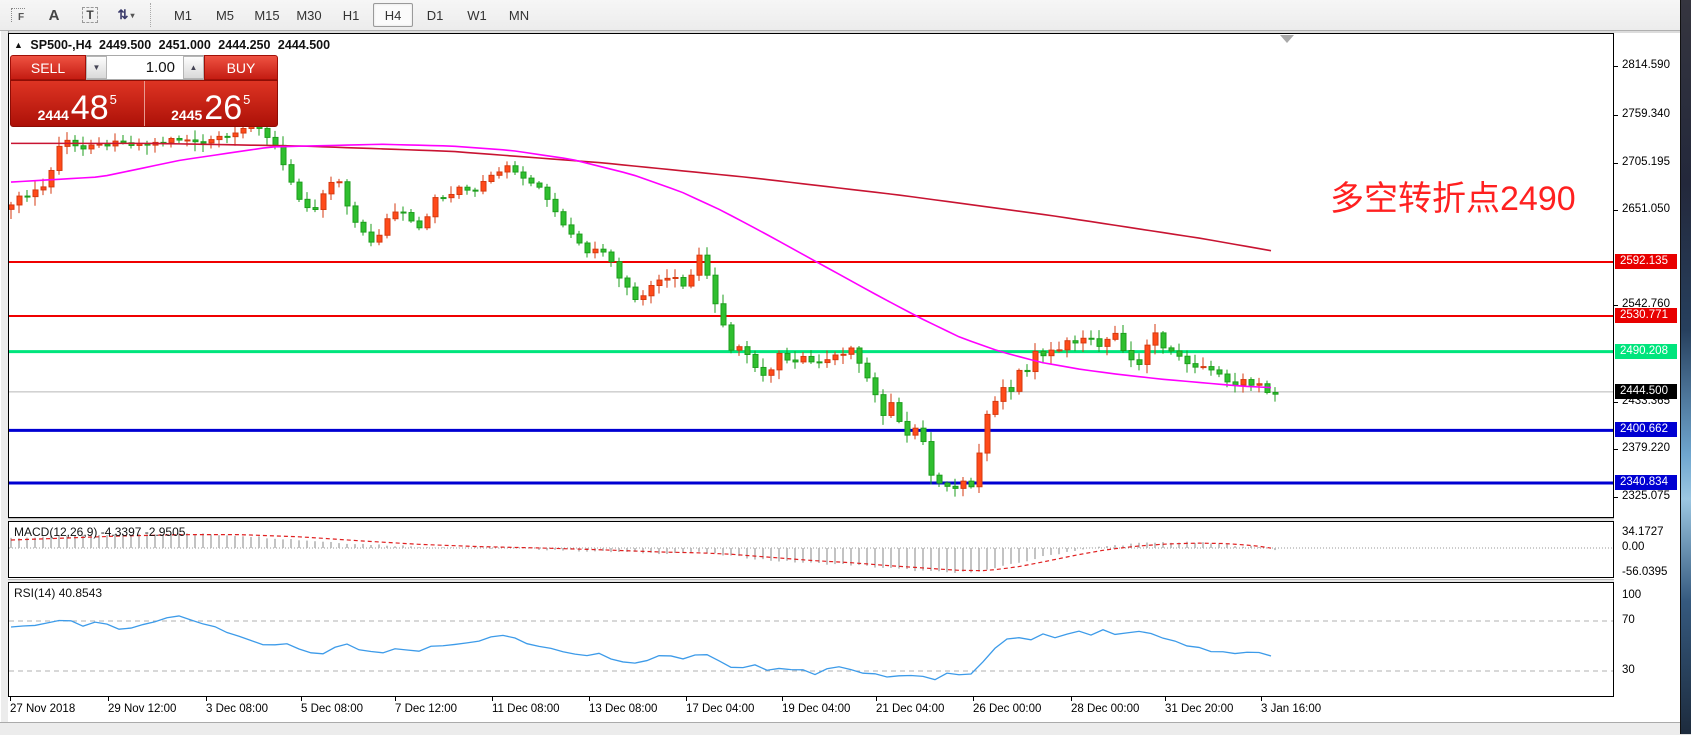 This screenshot has height=735, width=1691. I want to click on sell-price-display: 2444 48 5, so click(78, 103).